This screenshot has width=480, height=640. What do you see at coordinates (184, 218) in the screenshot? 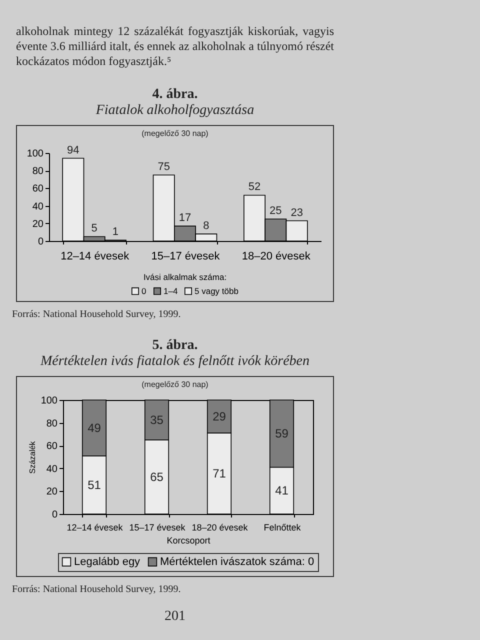
I see `data-label: 17` at bounding box center [184, 218].